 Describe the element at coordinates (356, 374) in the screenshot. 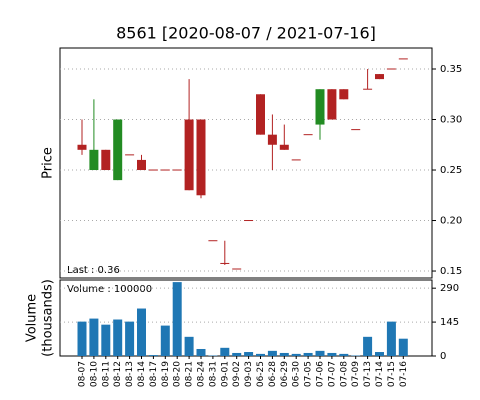

I see `x-tick-label: 07-09` at that location.